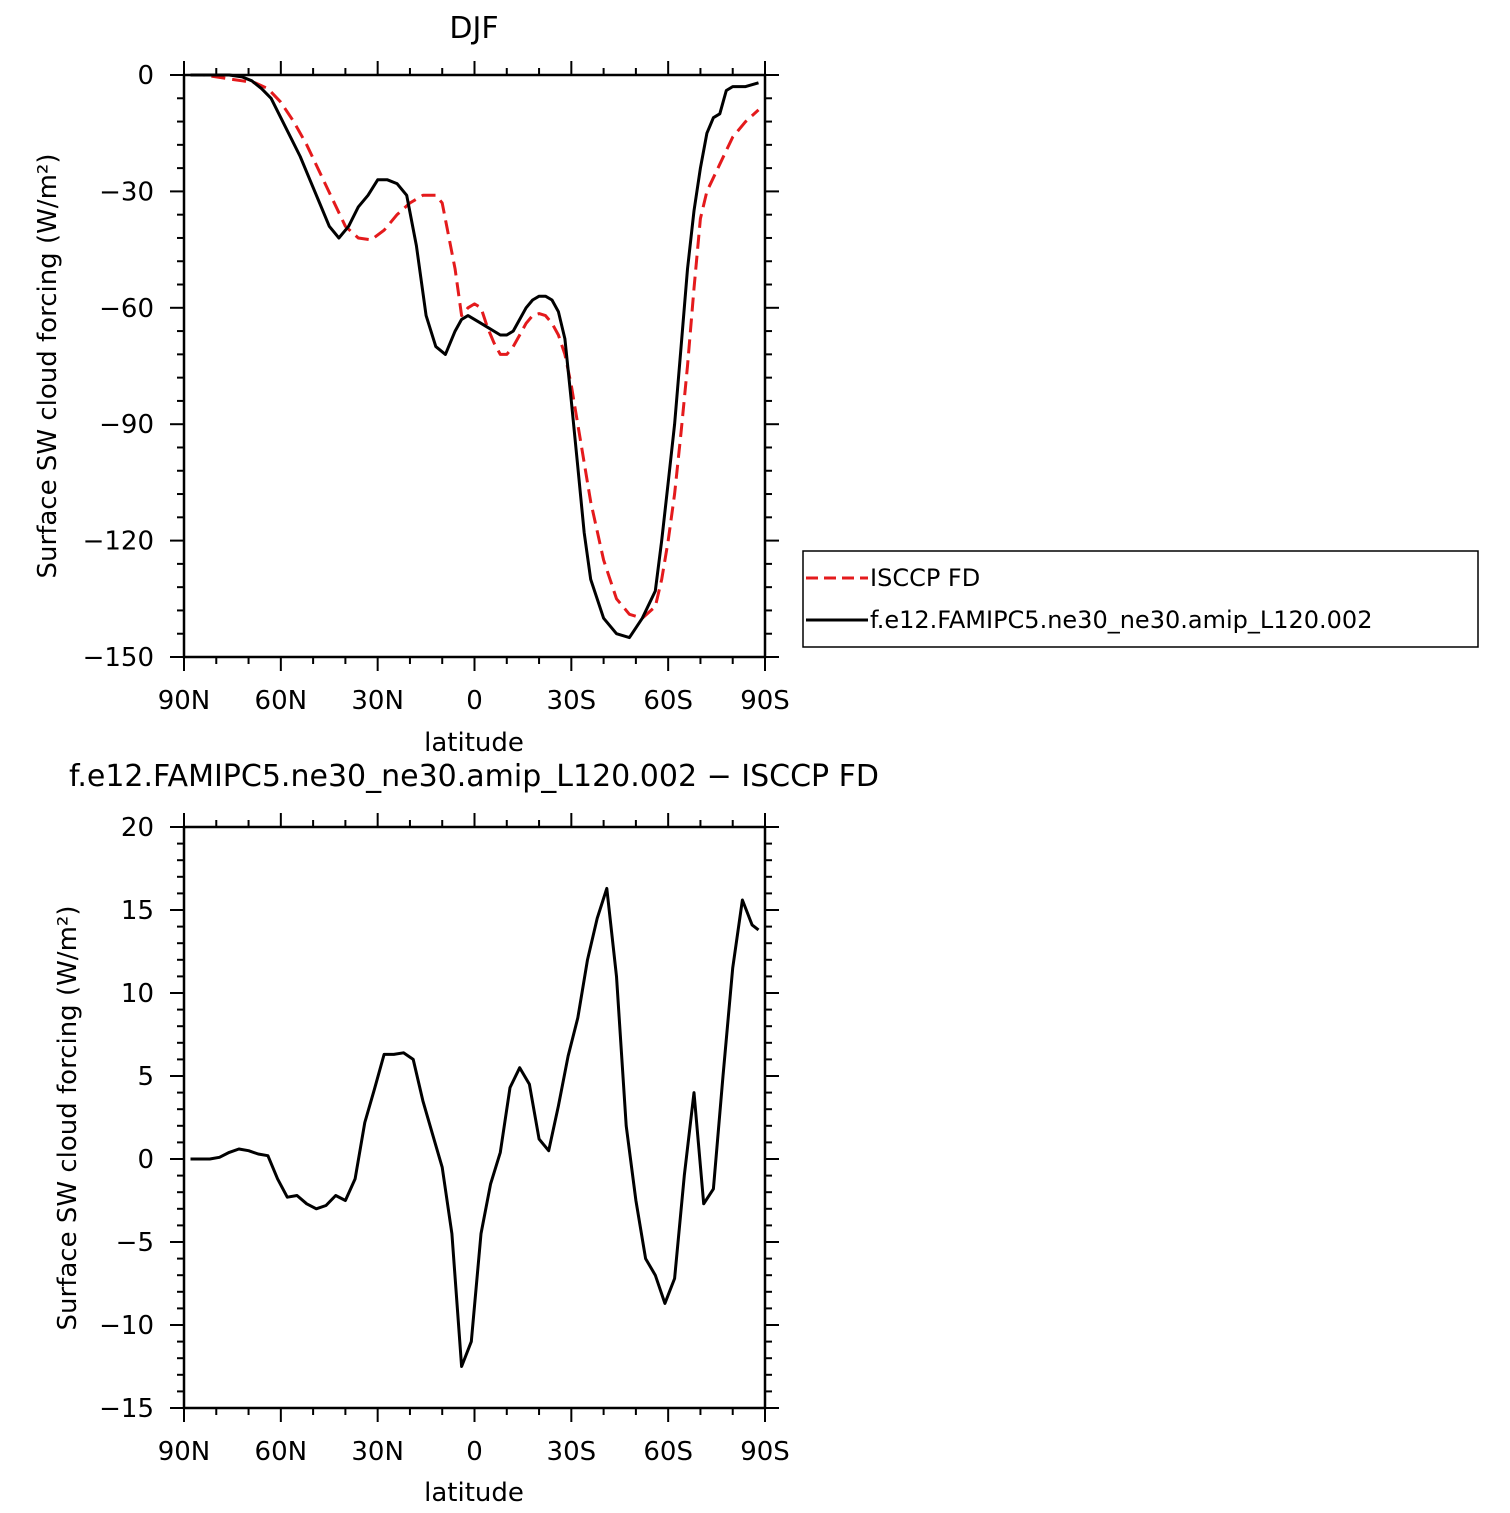 The width and height of the screenshot is (1510, 1513). Describe the element at coordinates (137, 994) in the screenshot. I see `y-tick-label: 10` at that location.